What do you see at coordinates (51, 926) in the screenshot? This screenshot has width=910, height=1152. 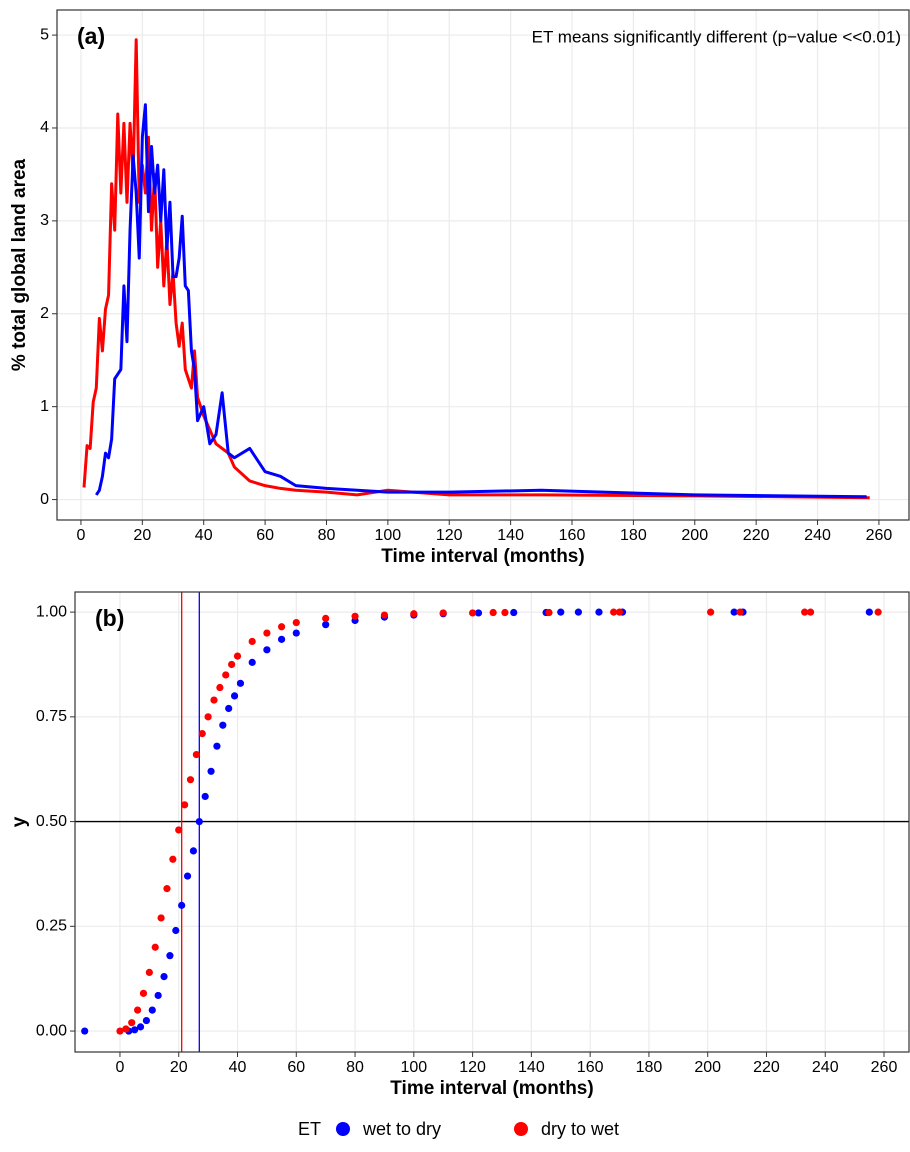 I see `y-tick-label: 0.25` at bounding box center [51, 926].